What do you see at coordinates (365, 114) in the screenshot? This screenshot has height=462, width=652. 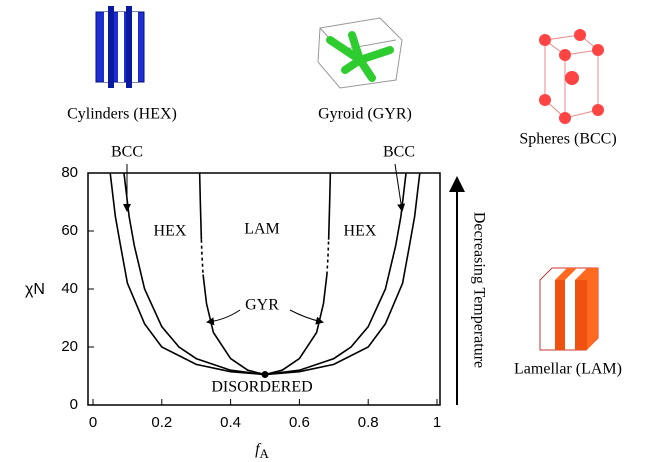 I see `structure-label: Gyroid (GYR)` at bounding box center [365, 114].